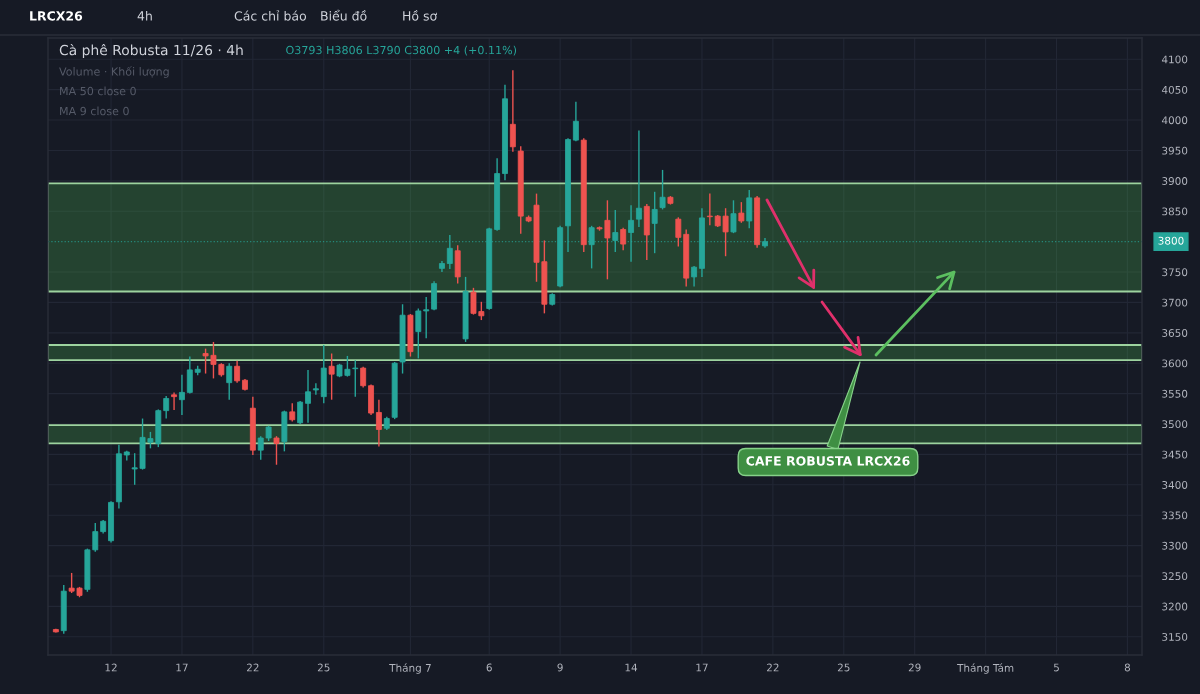 Image resolution: width=1200 pixels, height=694 pixels. Describe the element at coordinates (1175, 515) in the screenshot. I see `y-tick-label: 3350` at that location.